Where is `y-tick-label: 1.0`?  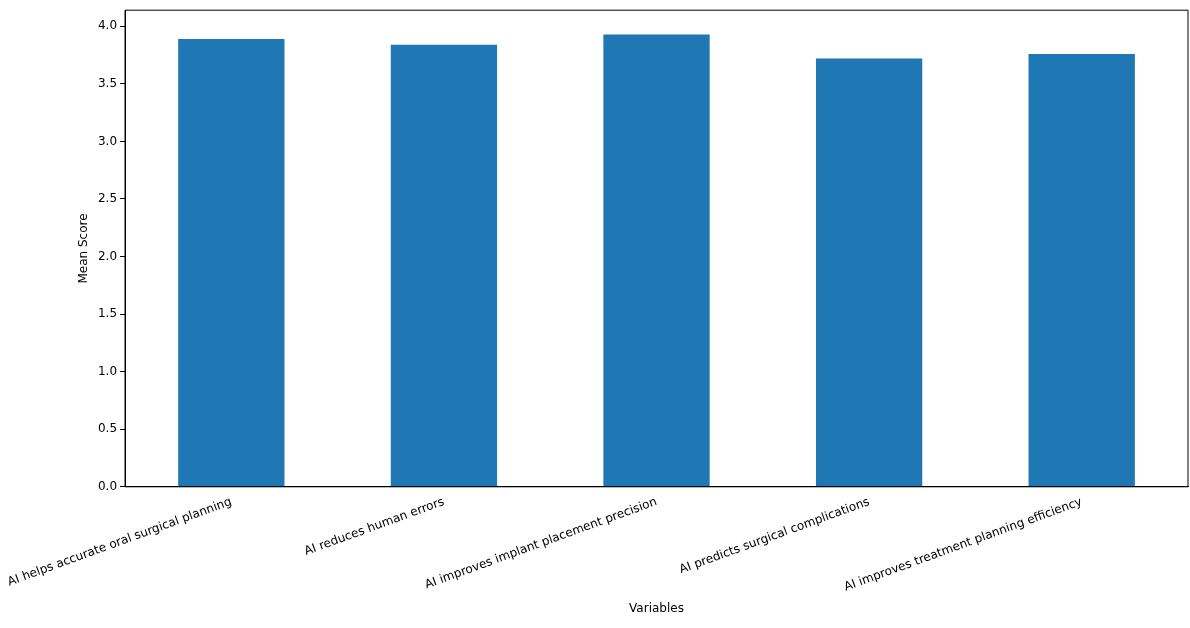
y-tick-label: 1.0 is located at coordinates (107, 370).